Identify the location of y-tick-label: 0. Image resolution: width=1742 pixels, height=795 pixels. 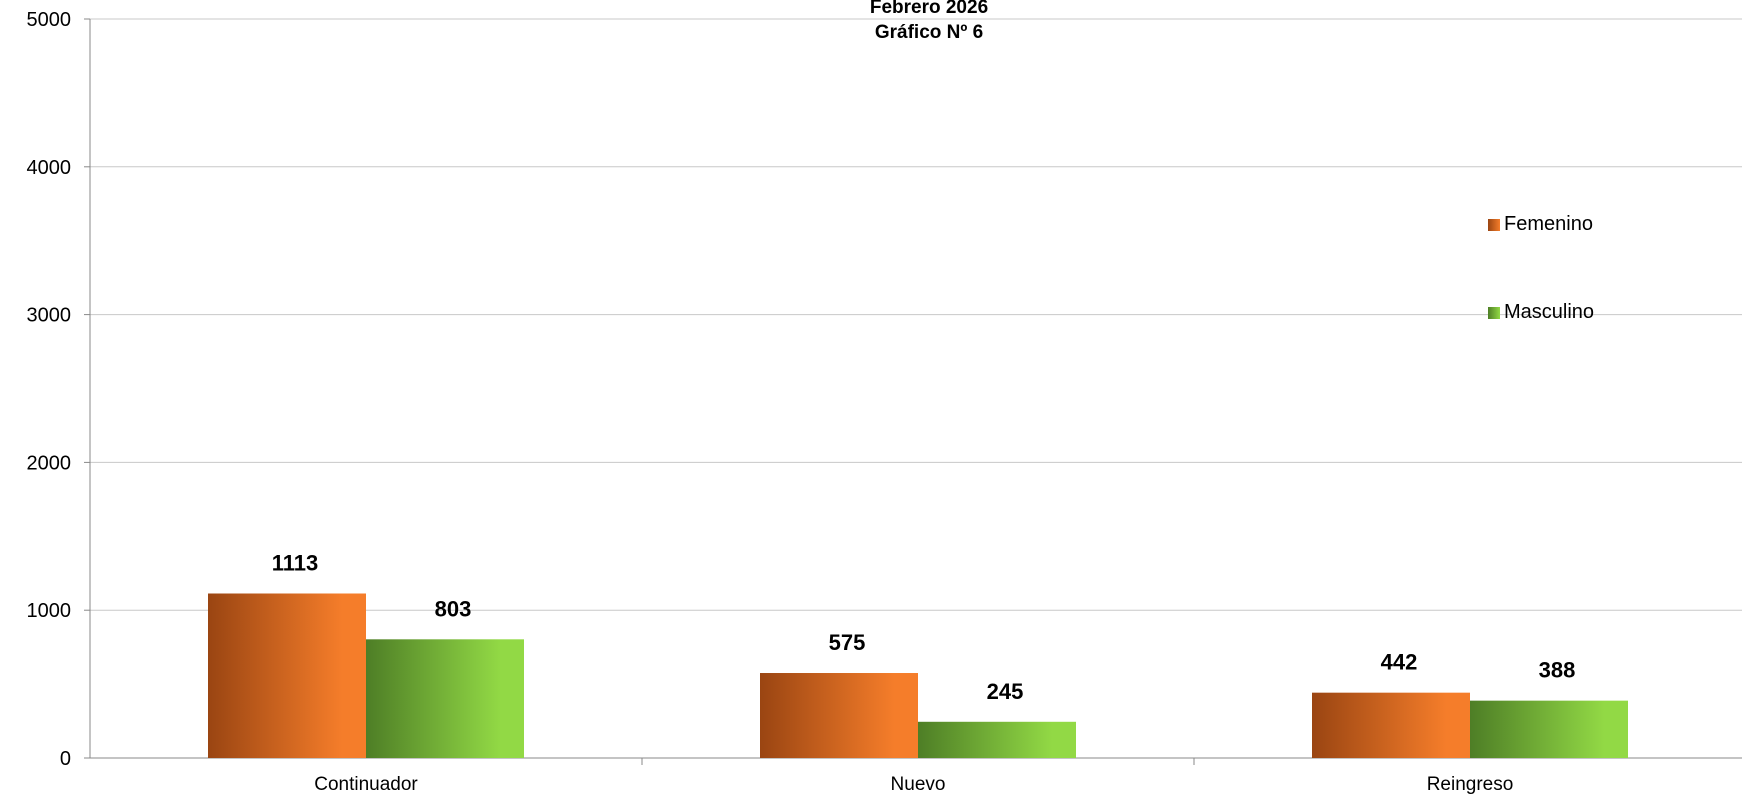
(65, 759).